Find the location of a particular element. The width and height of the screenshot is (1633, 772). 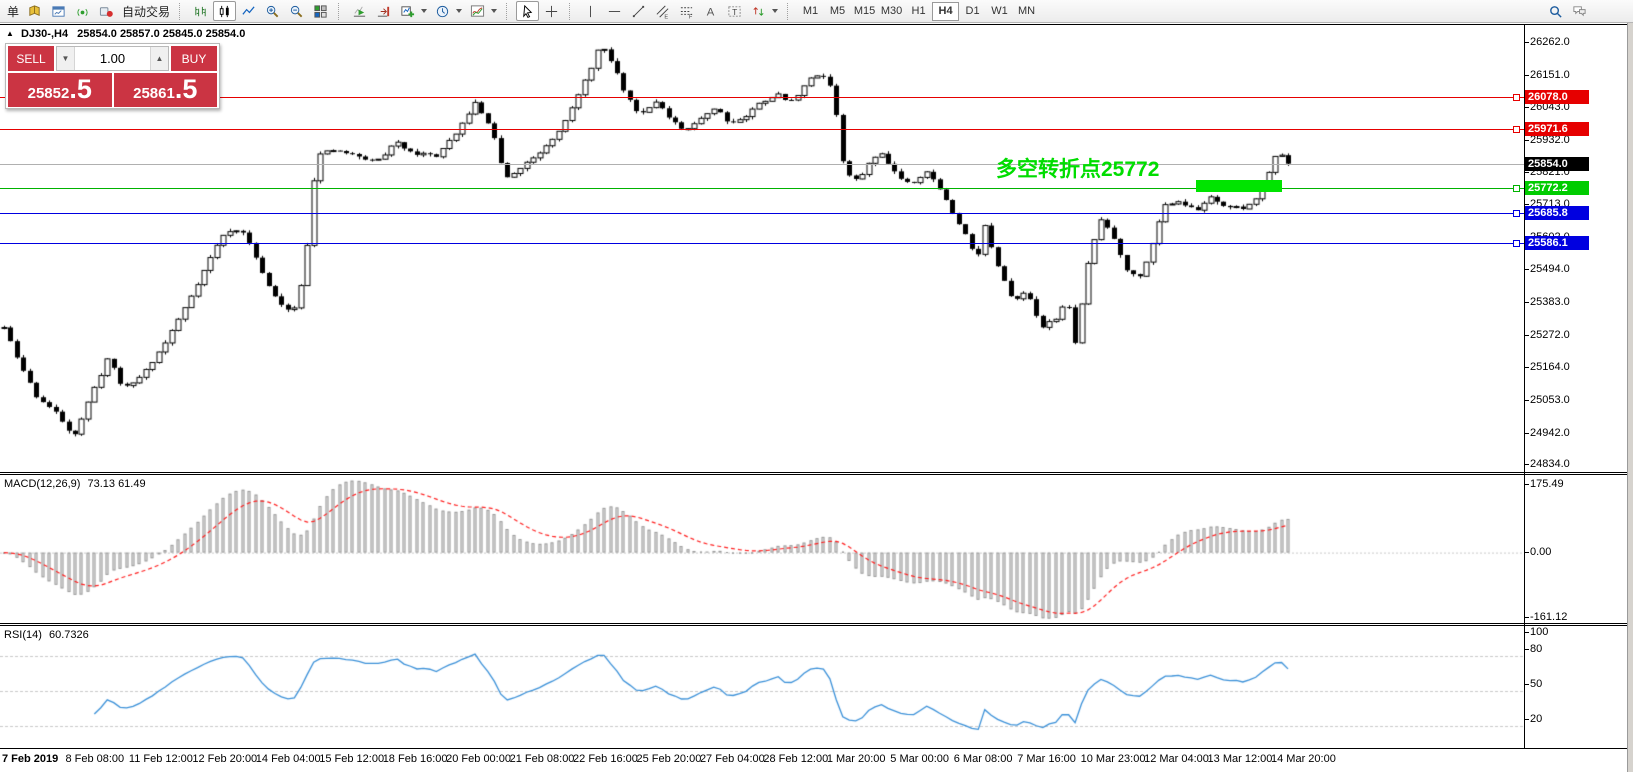

chart-frame-top is located at coordinates (813, 24).